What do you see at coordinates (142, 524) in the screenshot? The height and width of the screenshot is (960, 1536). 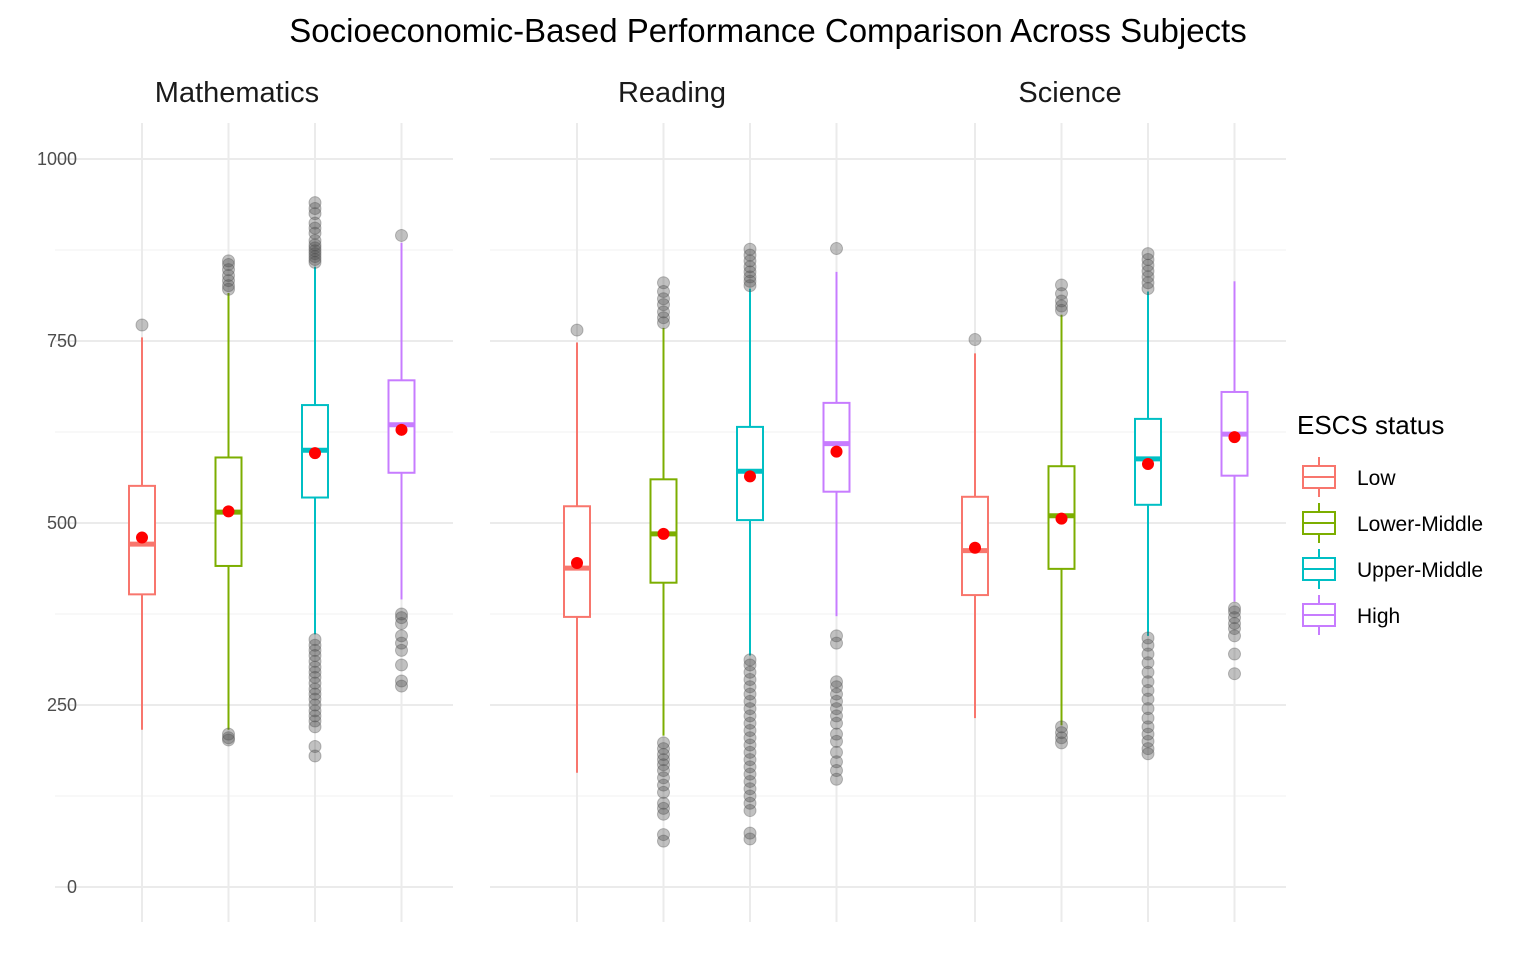 I see `boxplot-low` at bounding box center [142, 524].